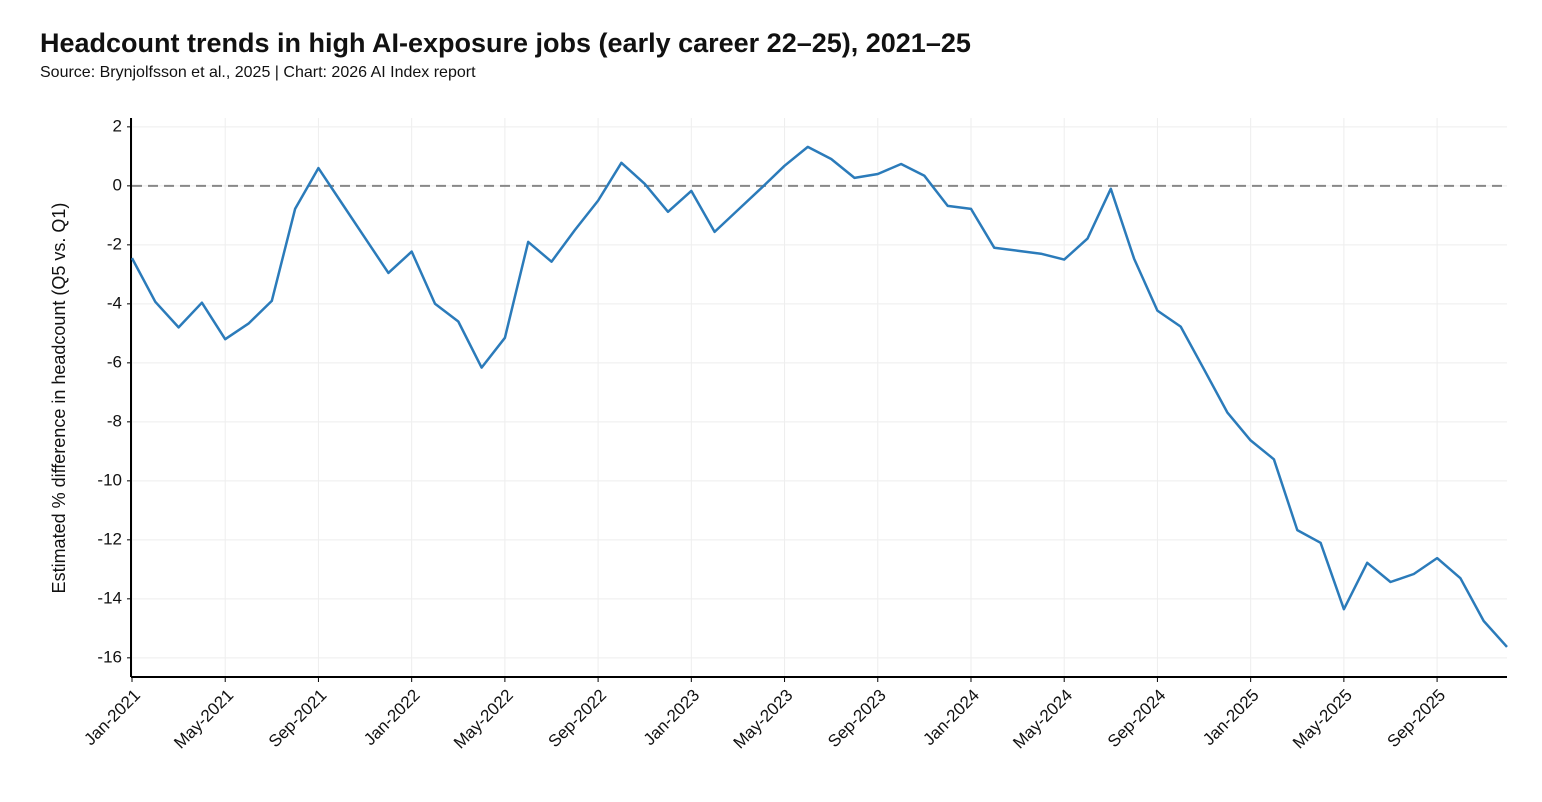 This screenshot has height=802, width=1542. Describe the element at coordinates (951, 718) in the screenshot. I see `x-tick-label: Jan-2024` at that location.